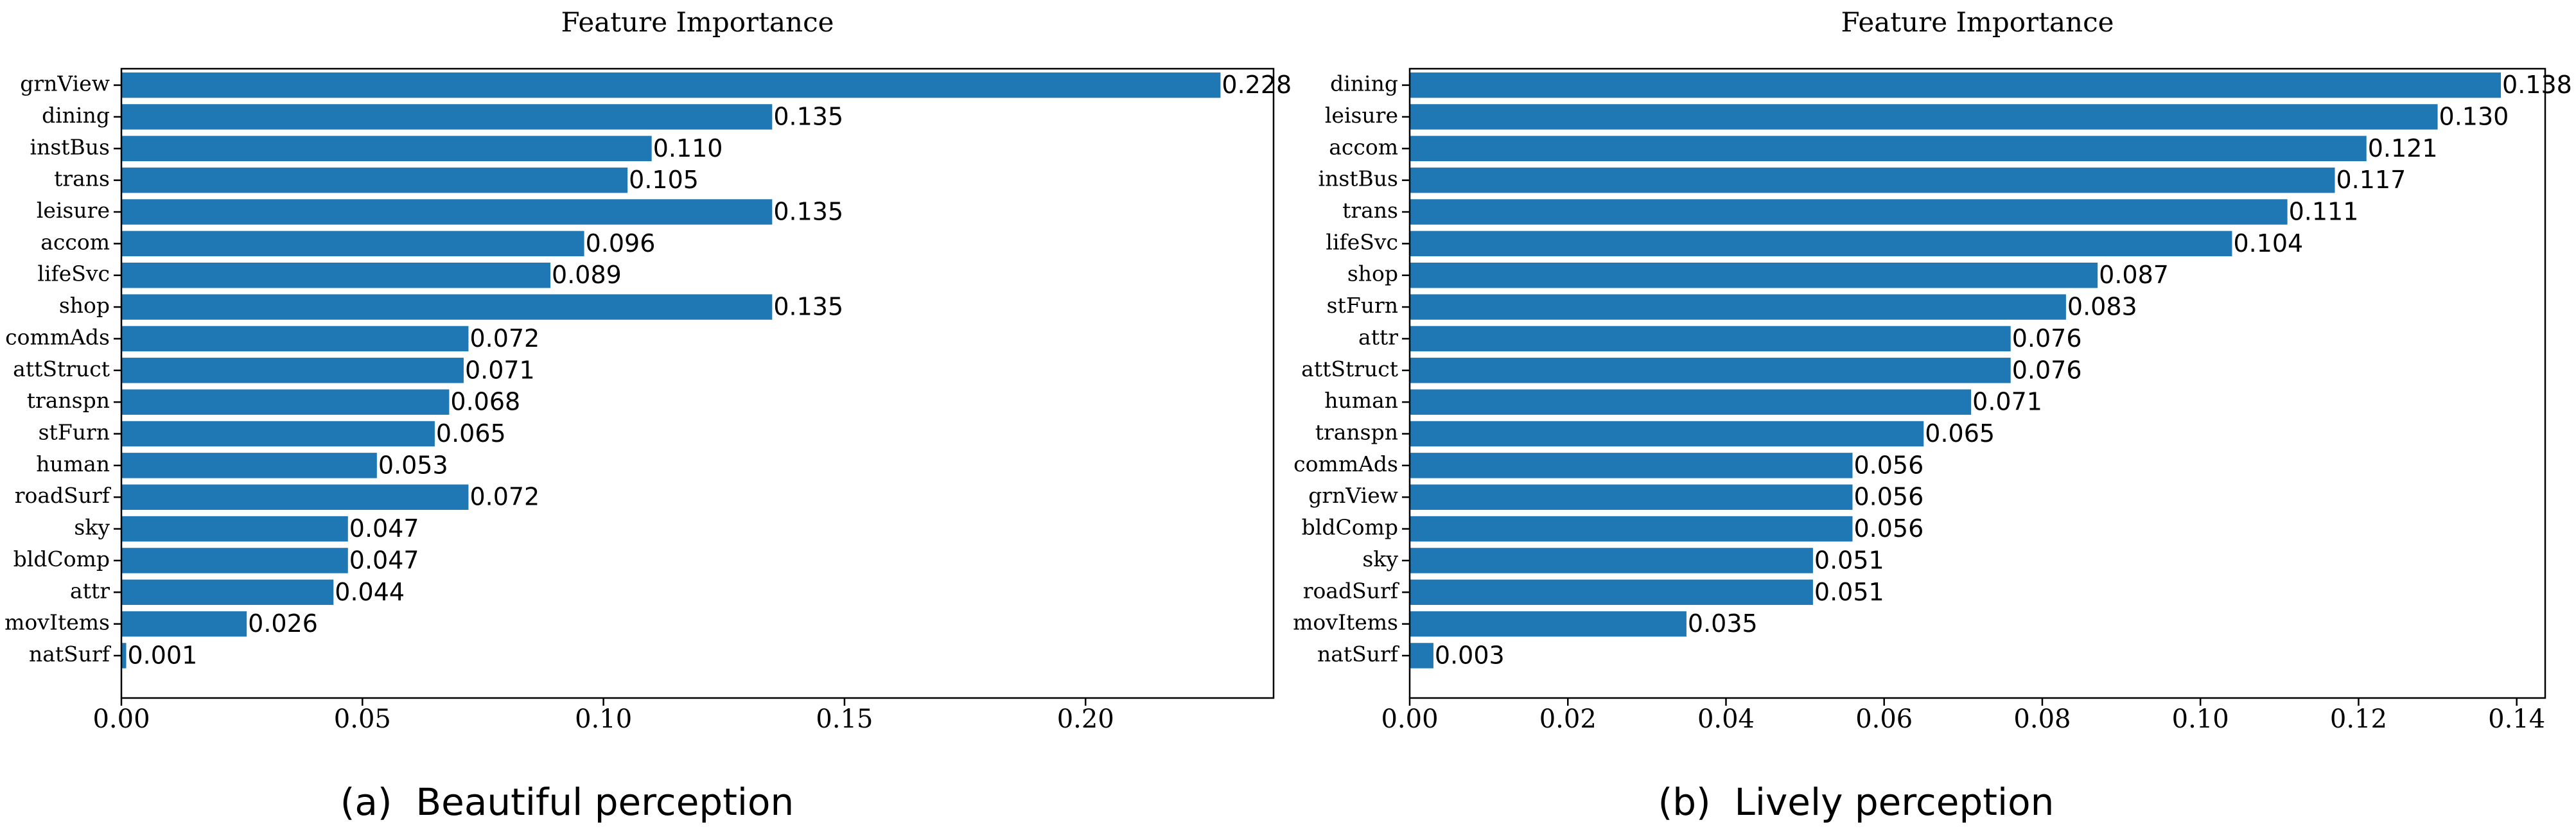 The width and height of the screenshot is (2576, 838). Describe the element at coordinates (2042, 719) in the screenshot. I see `x-tick-label: 0.08` at that location.